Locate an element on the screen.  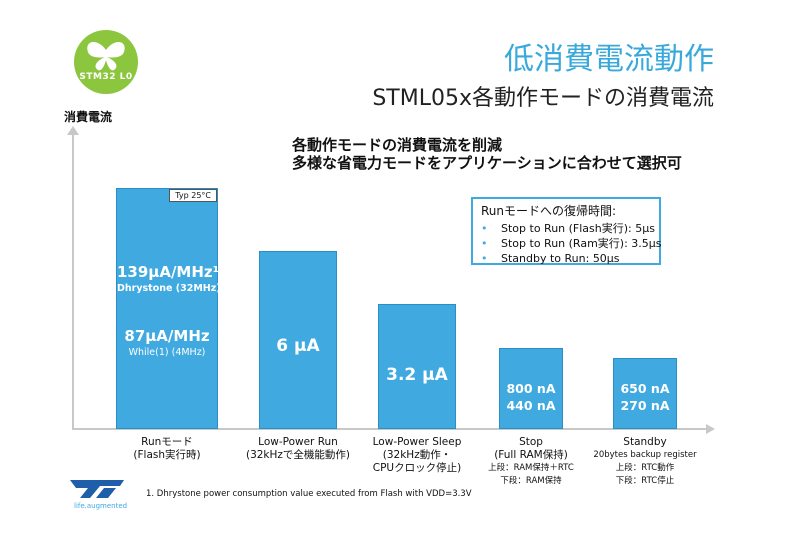
bar-value: 800 nA is located at coordinates (531, 388).